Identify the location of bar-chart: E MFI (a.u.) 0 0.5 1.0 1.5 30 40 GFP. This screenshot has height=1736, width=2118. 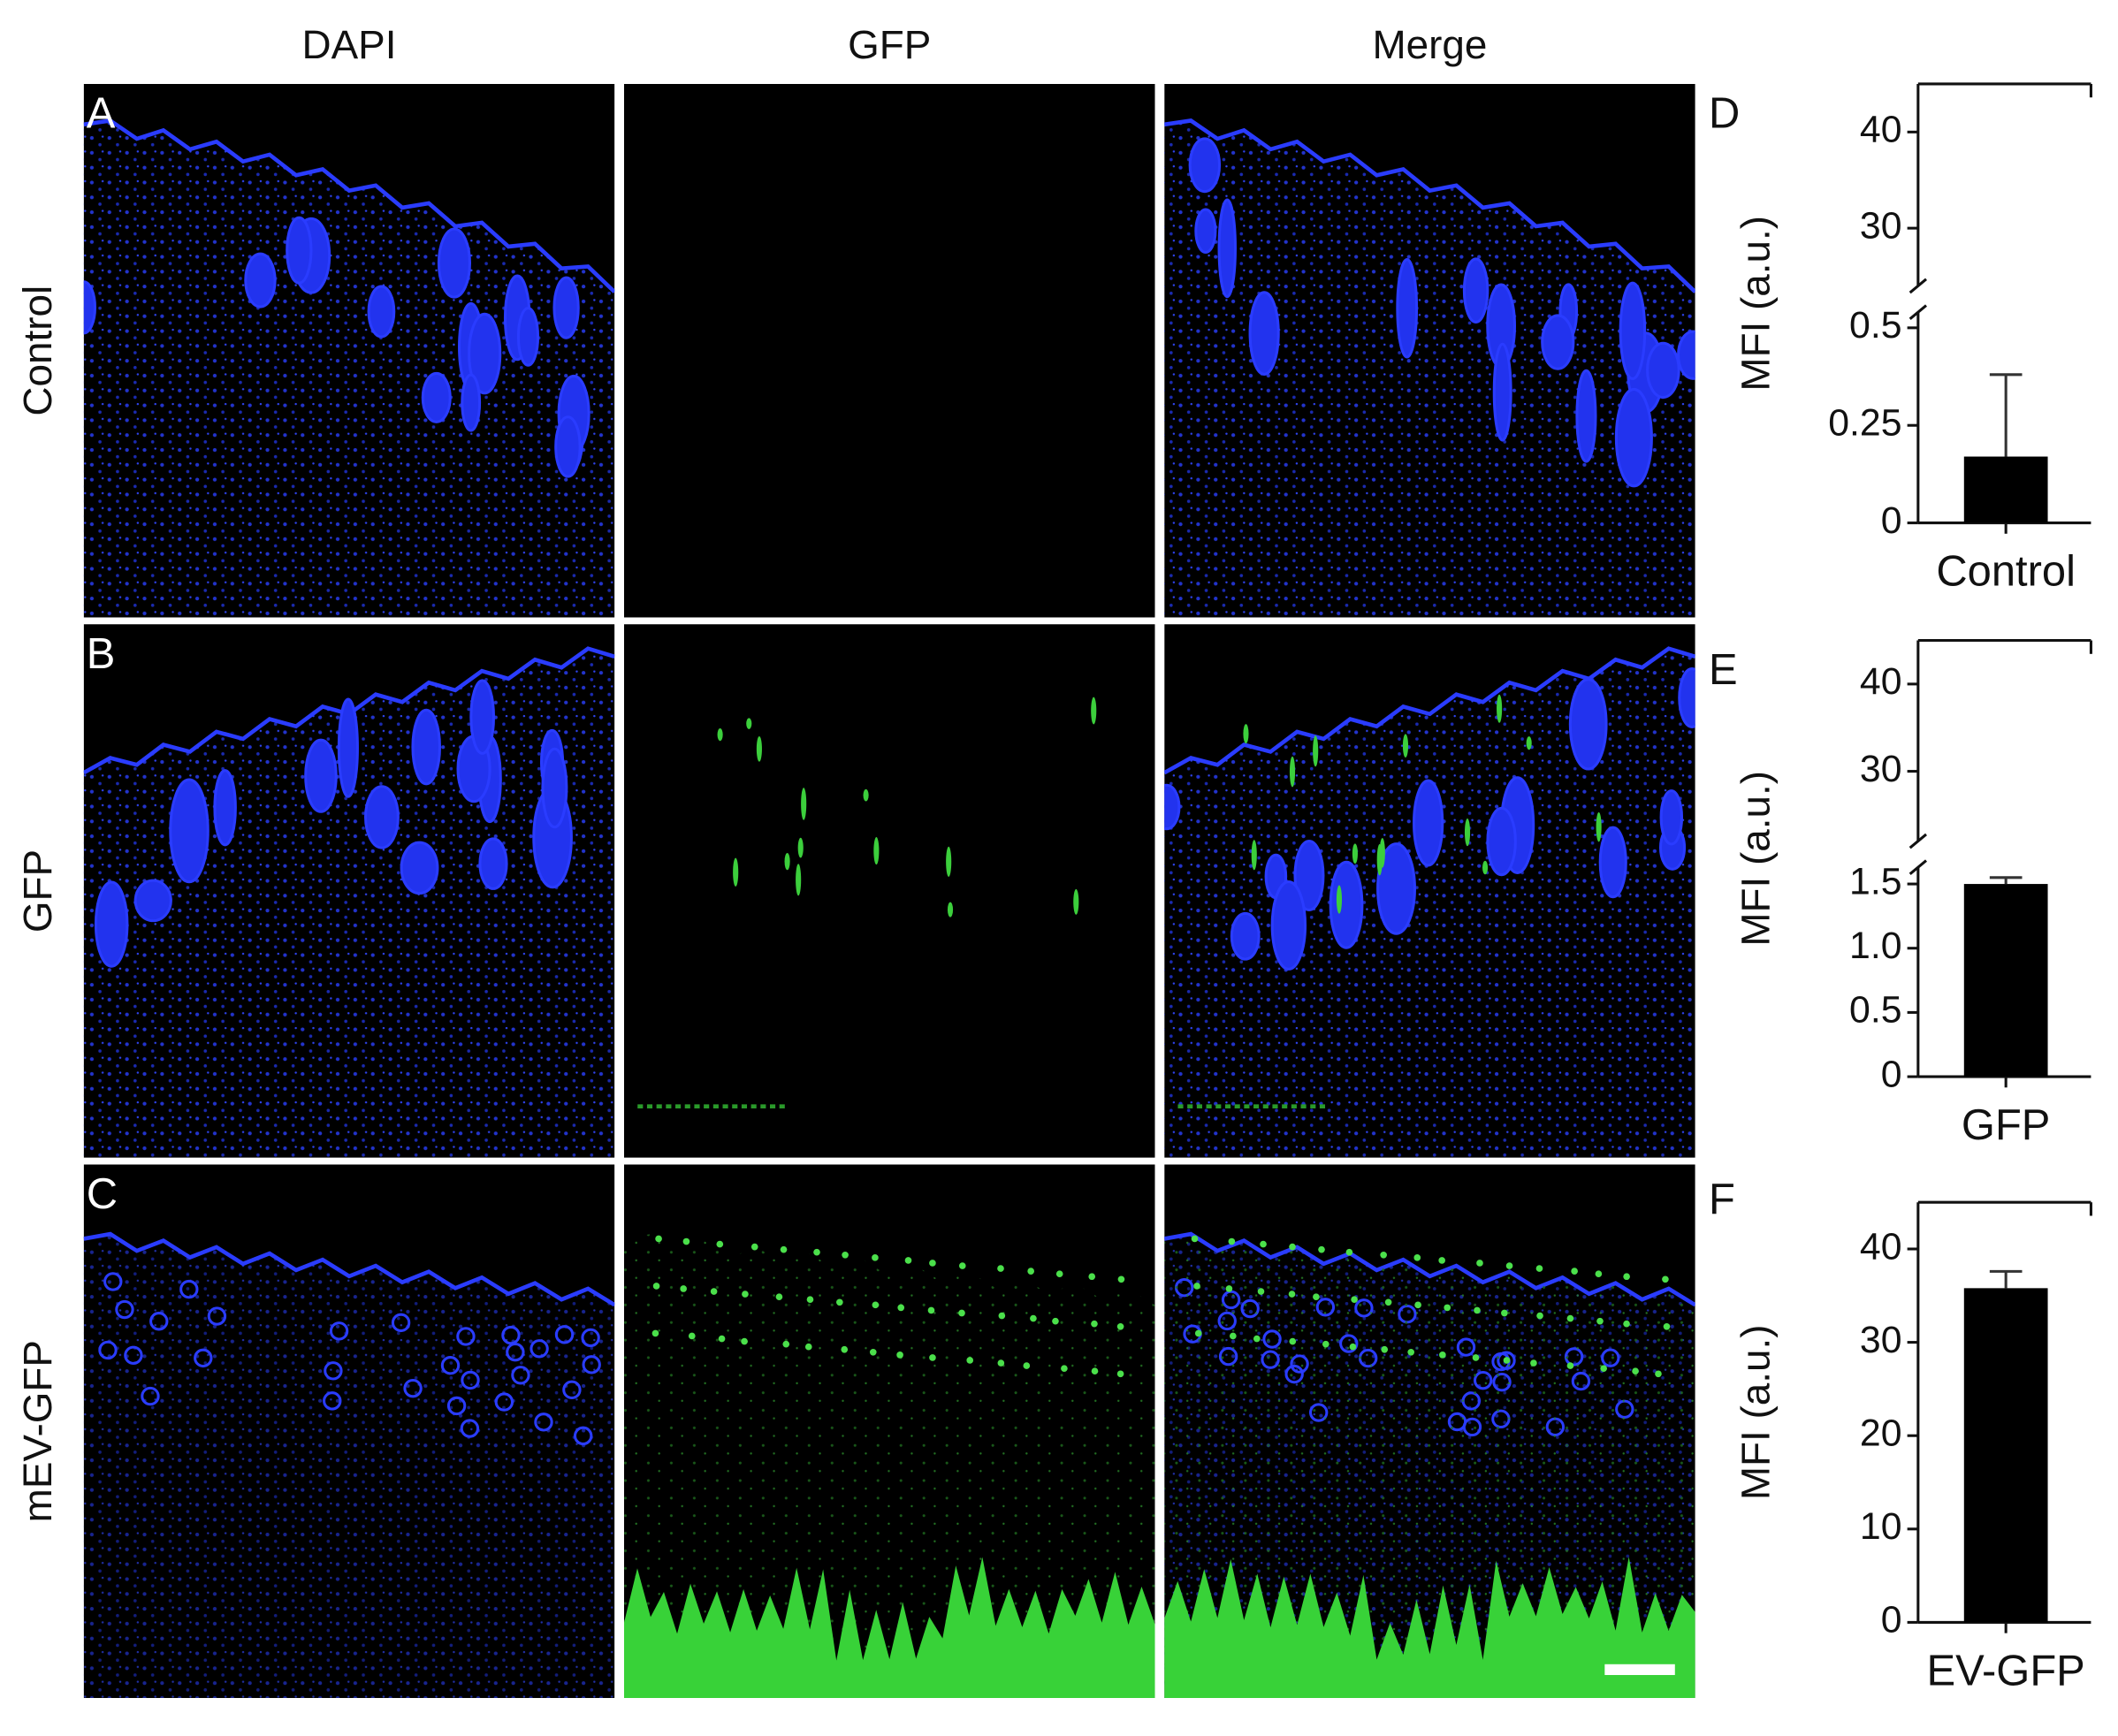
(1900, 894).